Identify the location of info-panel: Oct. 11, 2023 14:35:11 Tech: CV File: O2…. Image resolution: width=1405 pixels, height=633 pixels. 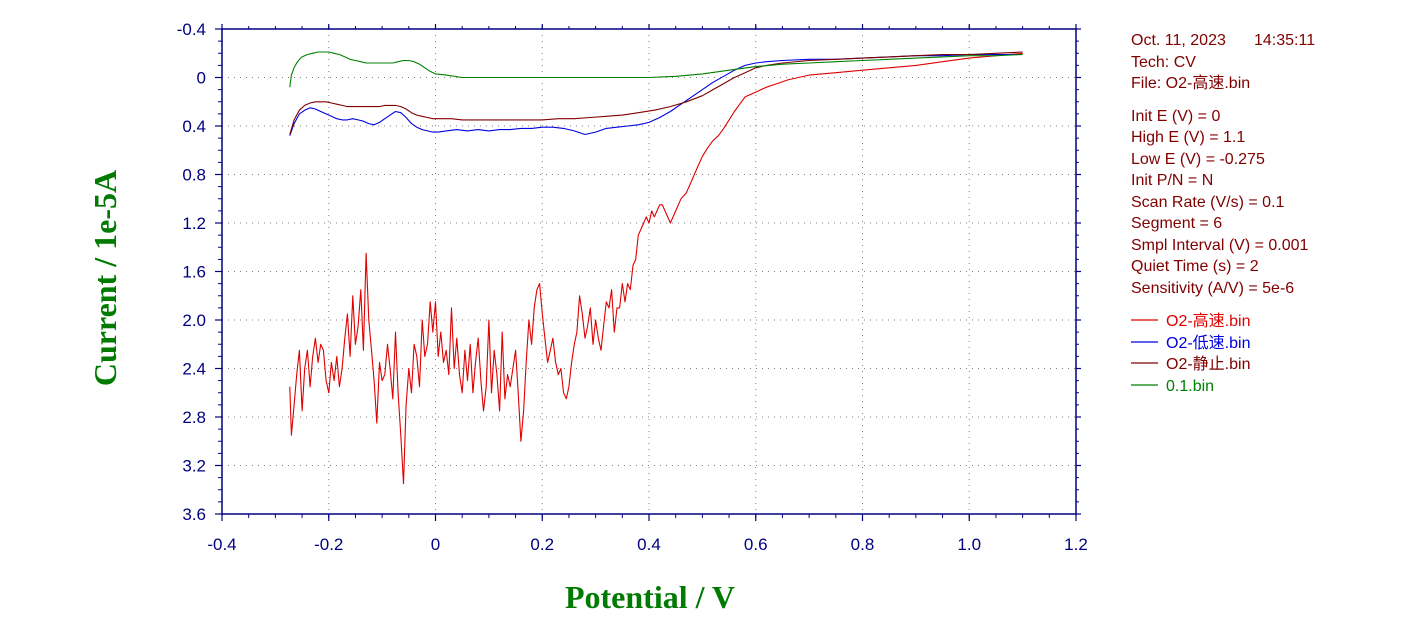
(1223, 164).